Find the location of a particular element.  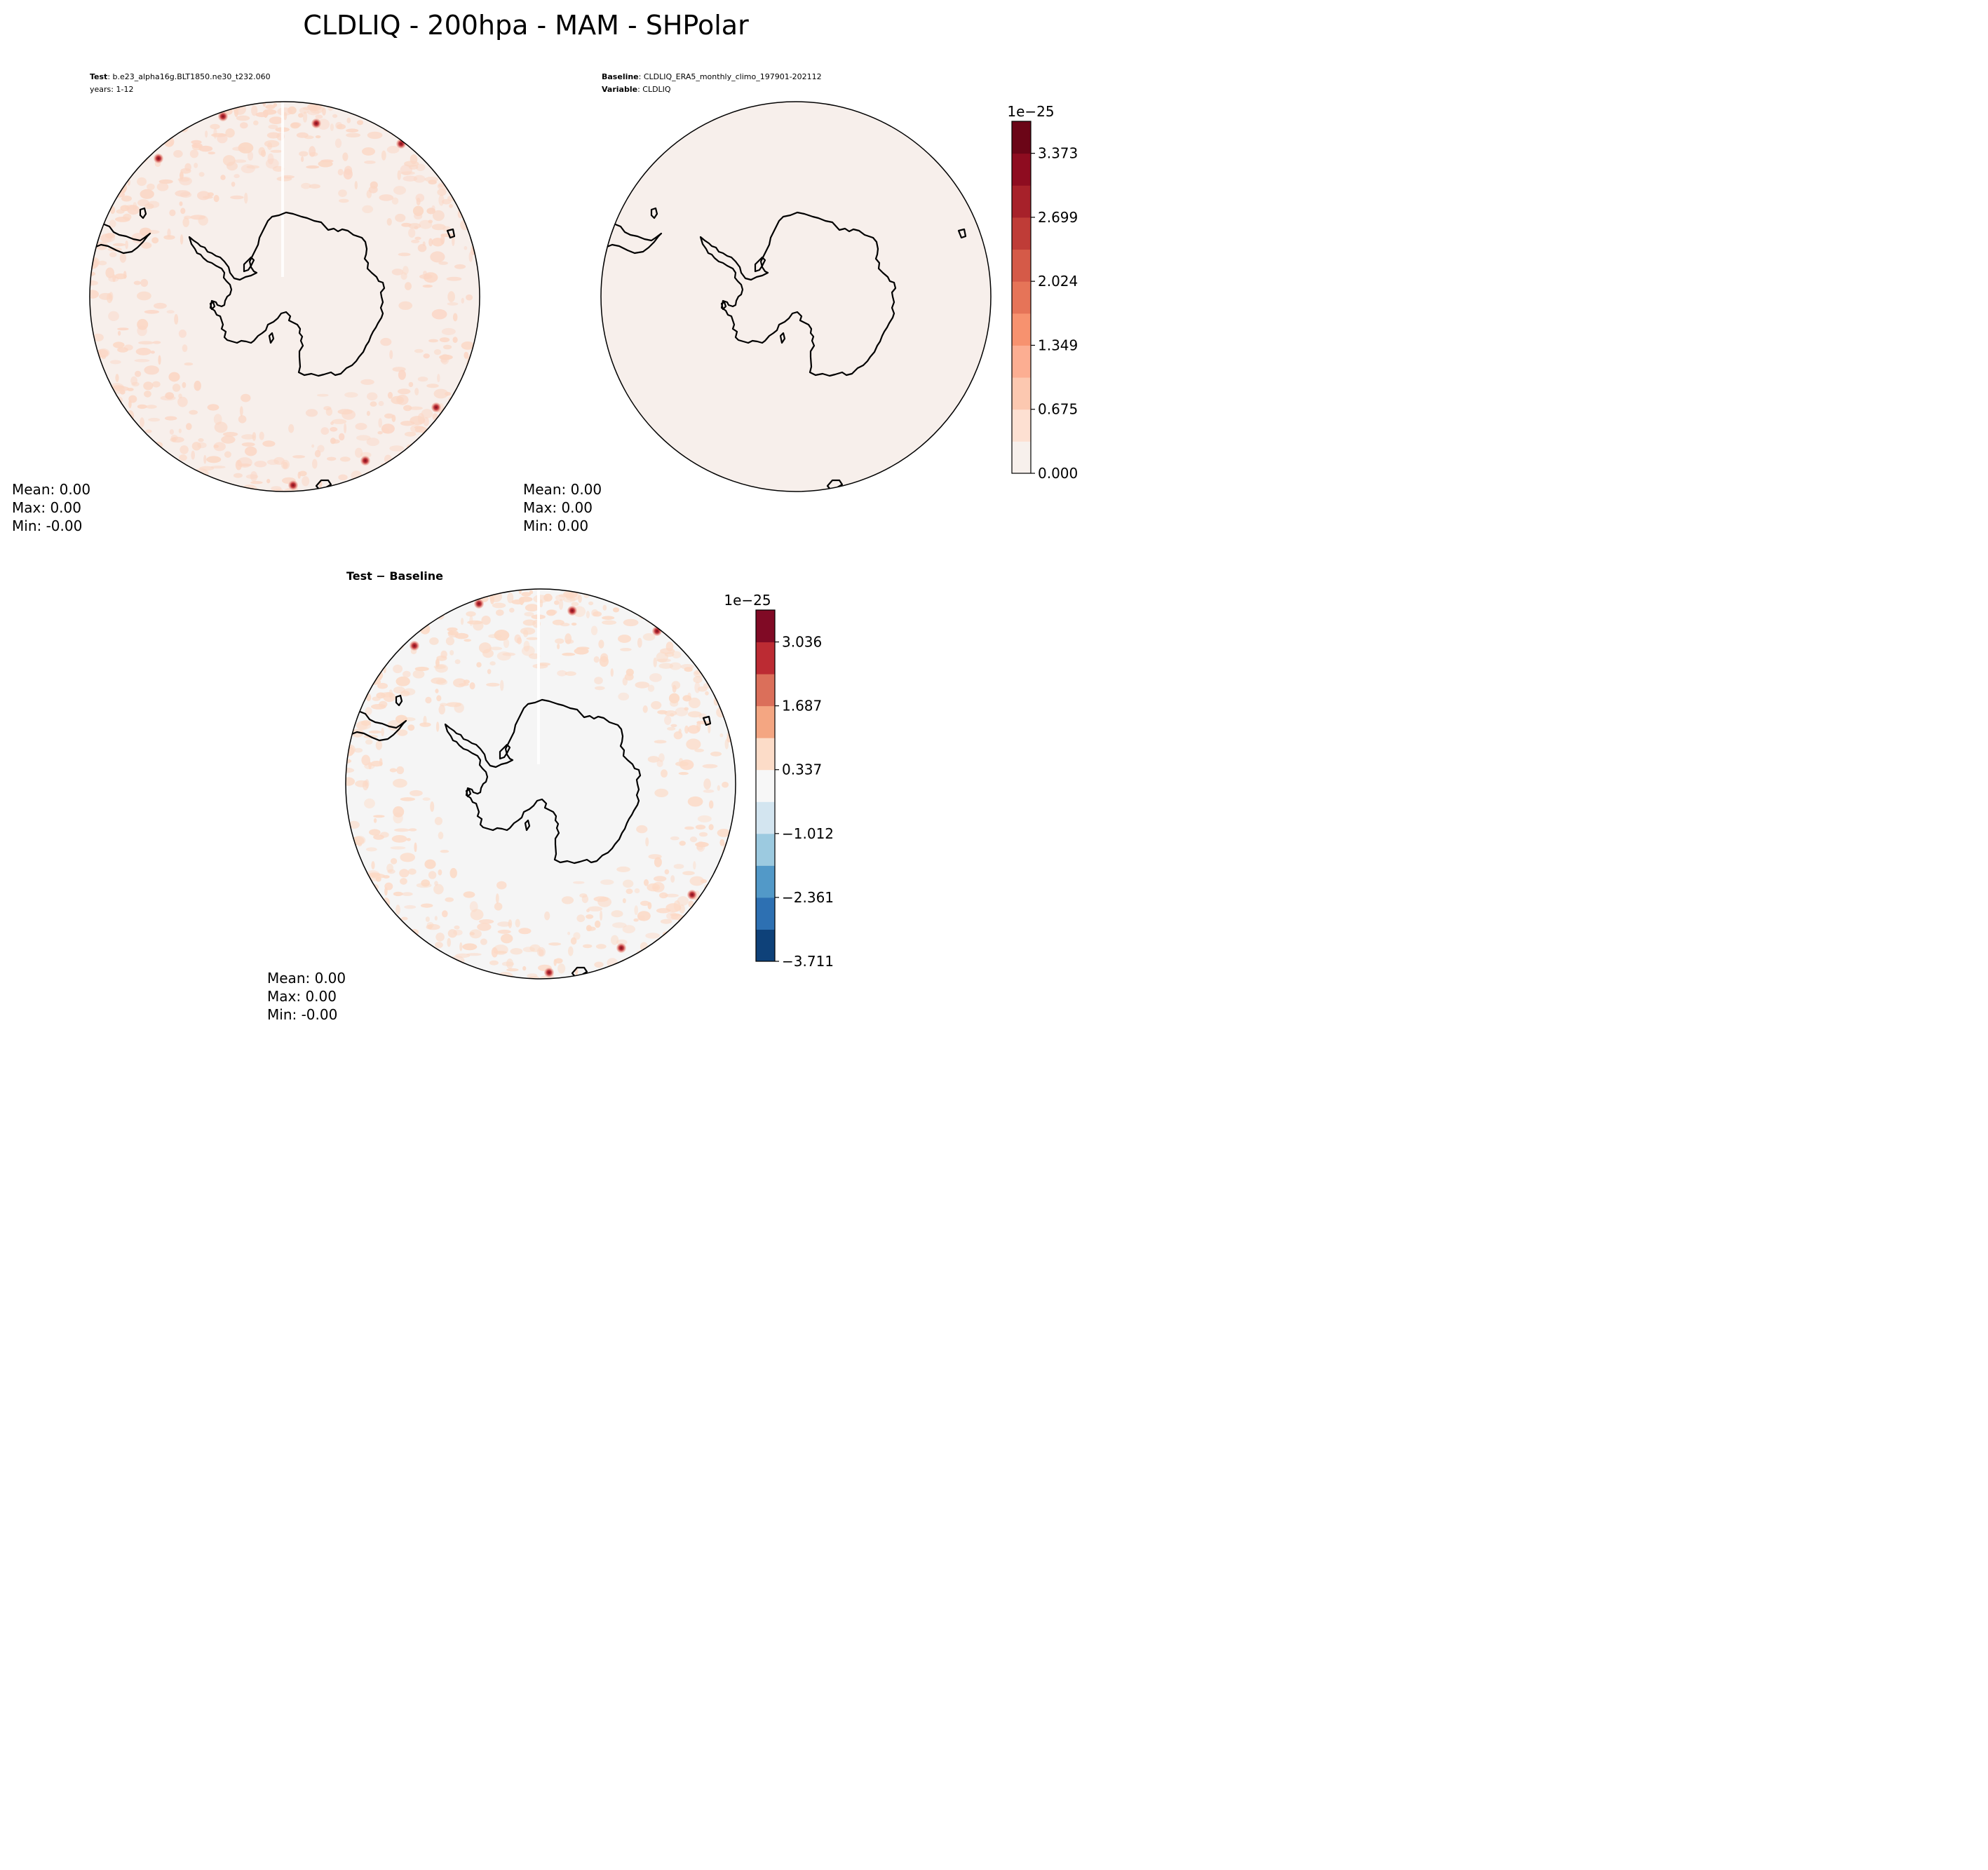

south-america-tip is located at coordinates (121, 236).